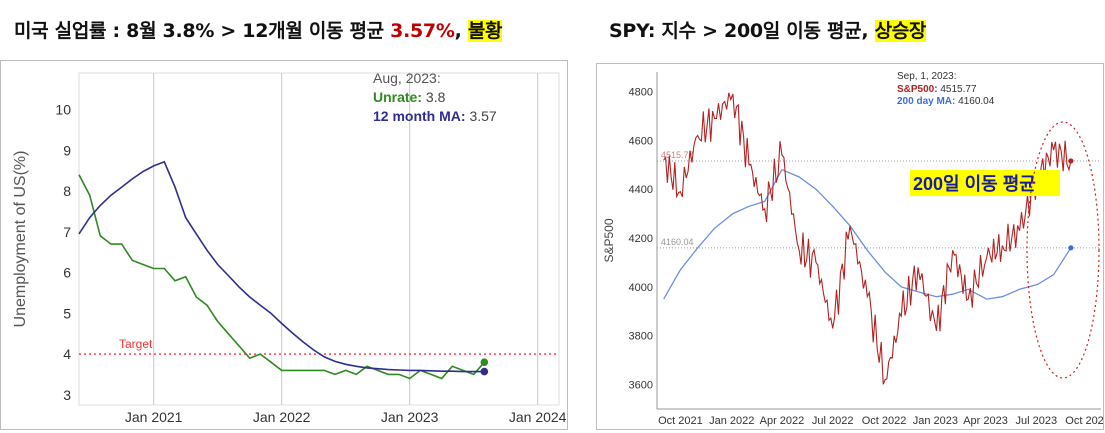  I want to click on tooltip-series-label: 200 day MA:, so click(926, 101).